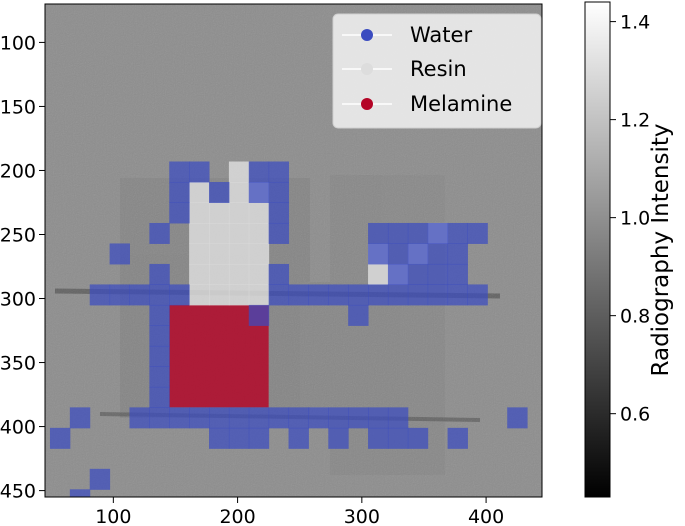  I want to click on colorbar-gradient, so click(597, 249).